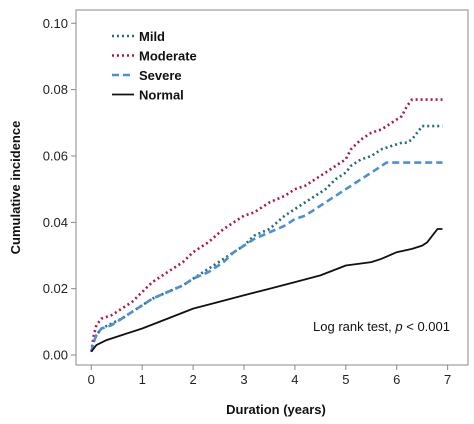 This screenshot has width=474, height=424. I want to click on y-axis-title: Cumulative incidence, so click(15, 188).